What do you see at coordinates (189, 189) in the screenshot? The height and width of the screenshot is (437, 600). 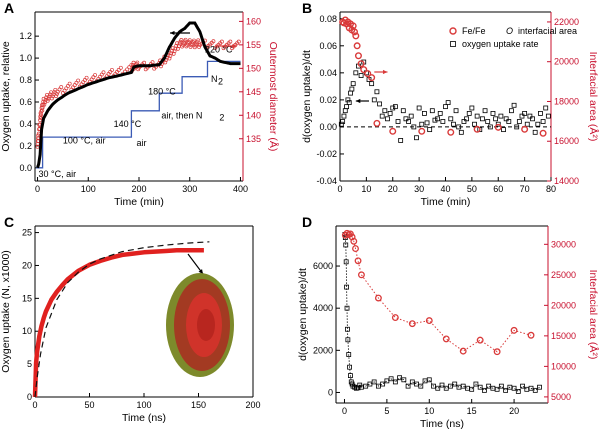 I see `panel-a-xtick-label: 300` at bounding box center [189, 189].